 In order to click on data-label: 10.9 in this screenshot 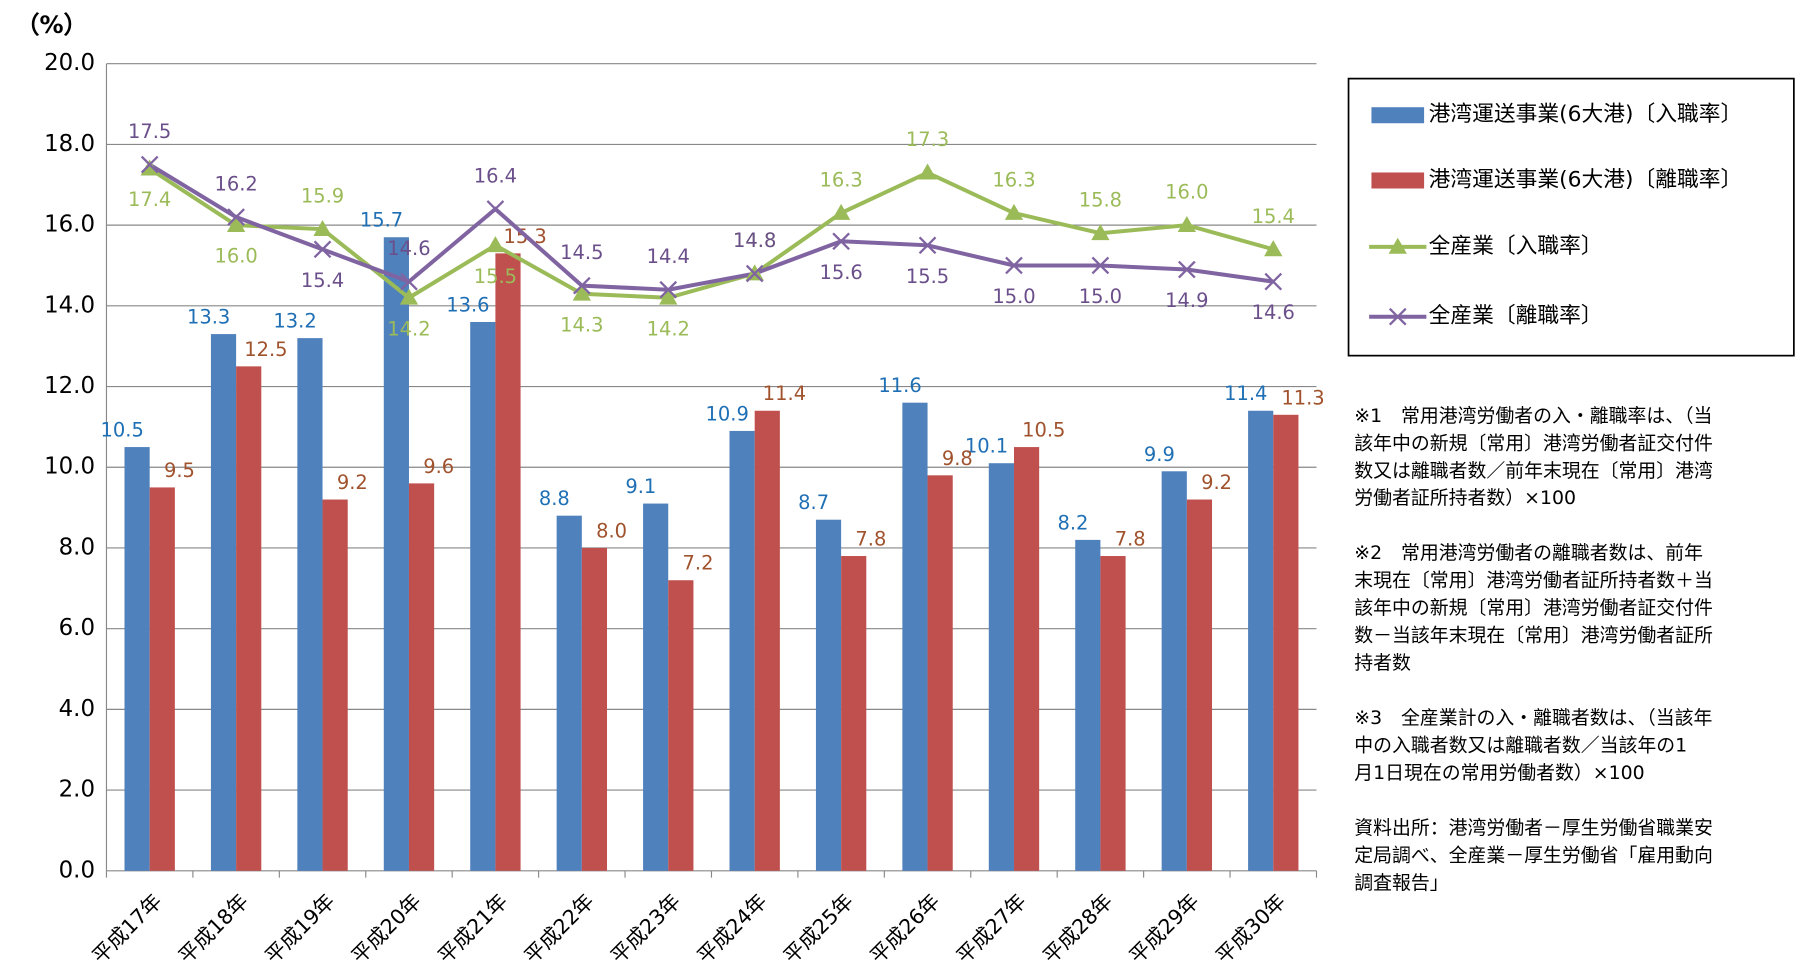, I will do `click(727, 413)`.